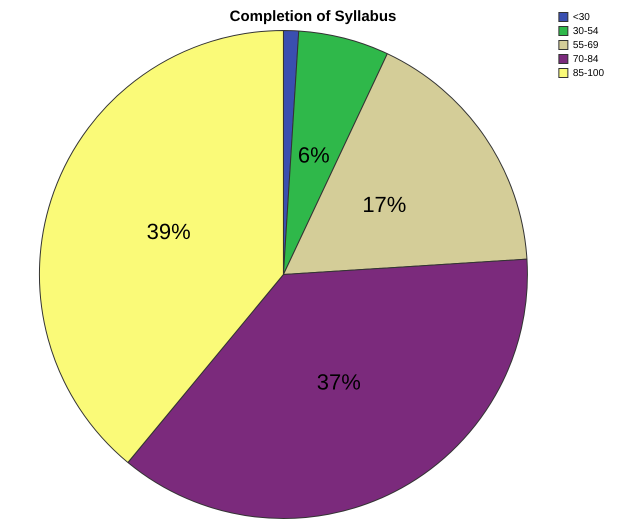 This screenshot has height=531, width=626. Describe the element at coordinates (581, 17) in the screenshot. I see `legend-label: <30` at that location.